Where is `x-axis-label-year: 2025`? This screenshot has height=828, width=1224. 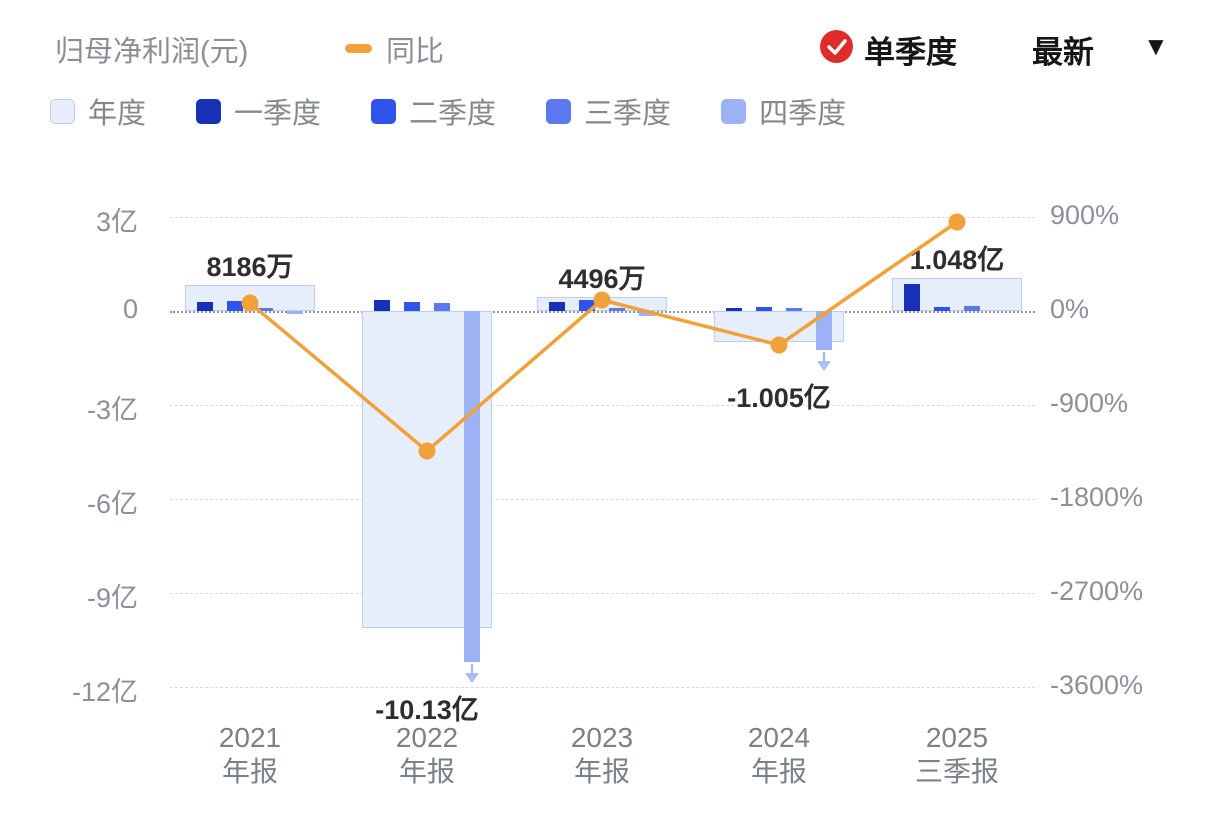
x-axis-label-year: 2025 is located at coordinates (957, 737).